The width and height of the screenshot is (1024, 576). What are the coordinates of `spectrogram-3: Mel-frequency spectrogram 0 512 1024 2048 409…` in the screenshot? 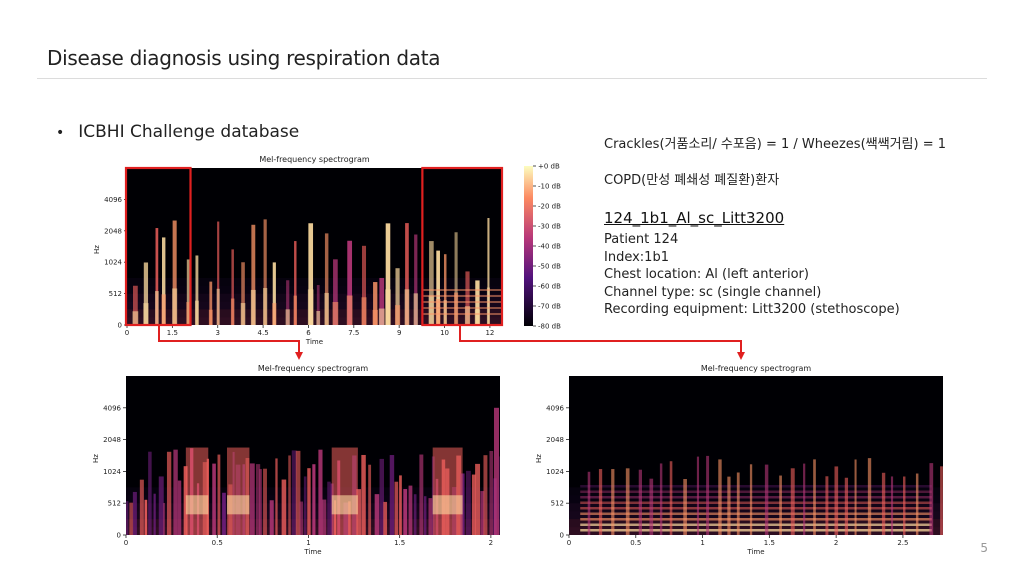 It's located at (739, 460).